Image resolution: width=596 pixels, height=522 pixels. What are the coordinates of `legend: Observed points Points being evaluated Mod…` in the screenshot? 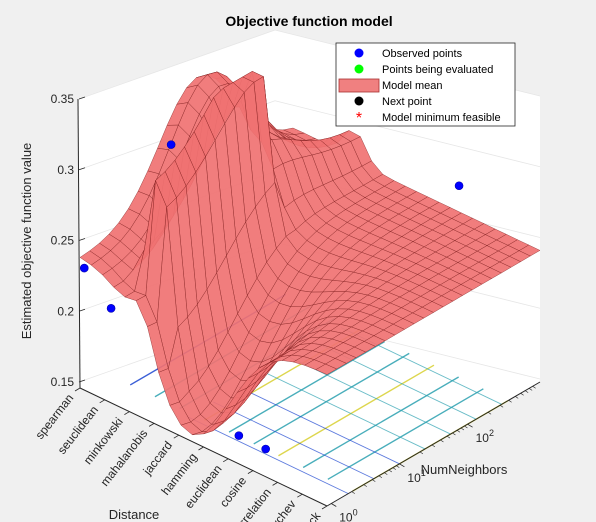 It's located at (425, 84).